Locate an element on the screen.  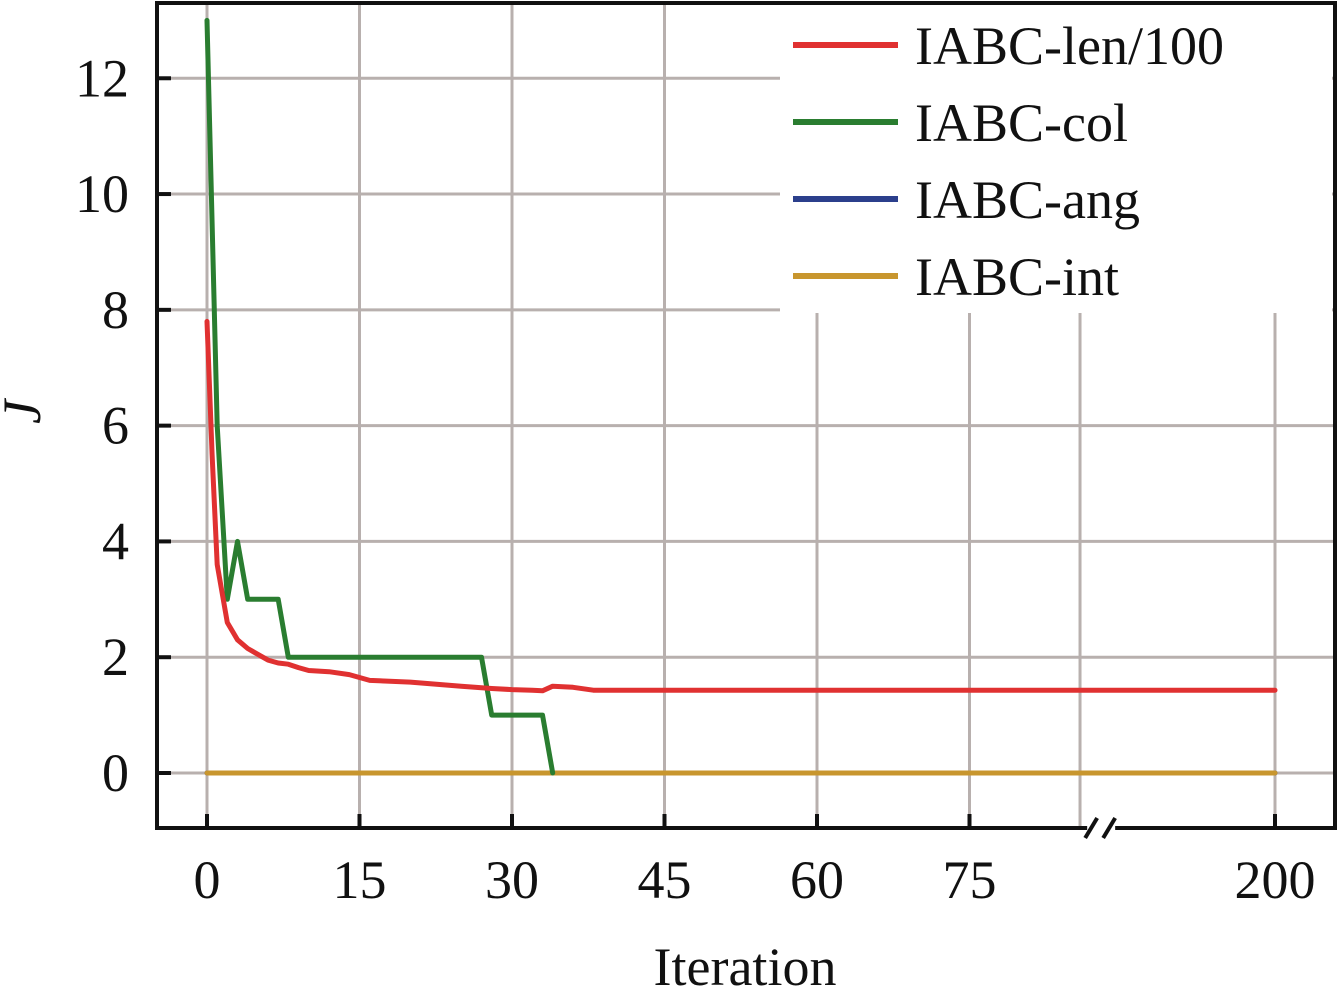
y-tick-label-3: 6 is located at coordinates (115, 426).